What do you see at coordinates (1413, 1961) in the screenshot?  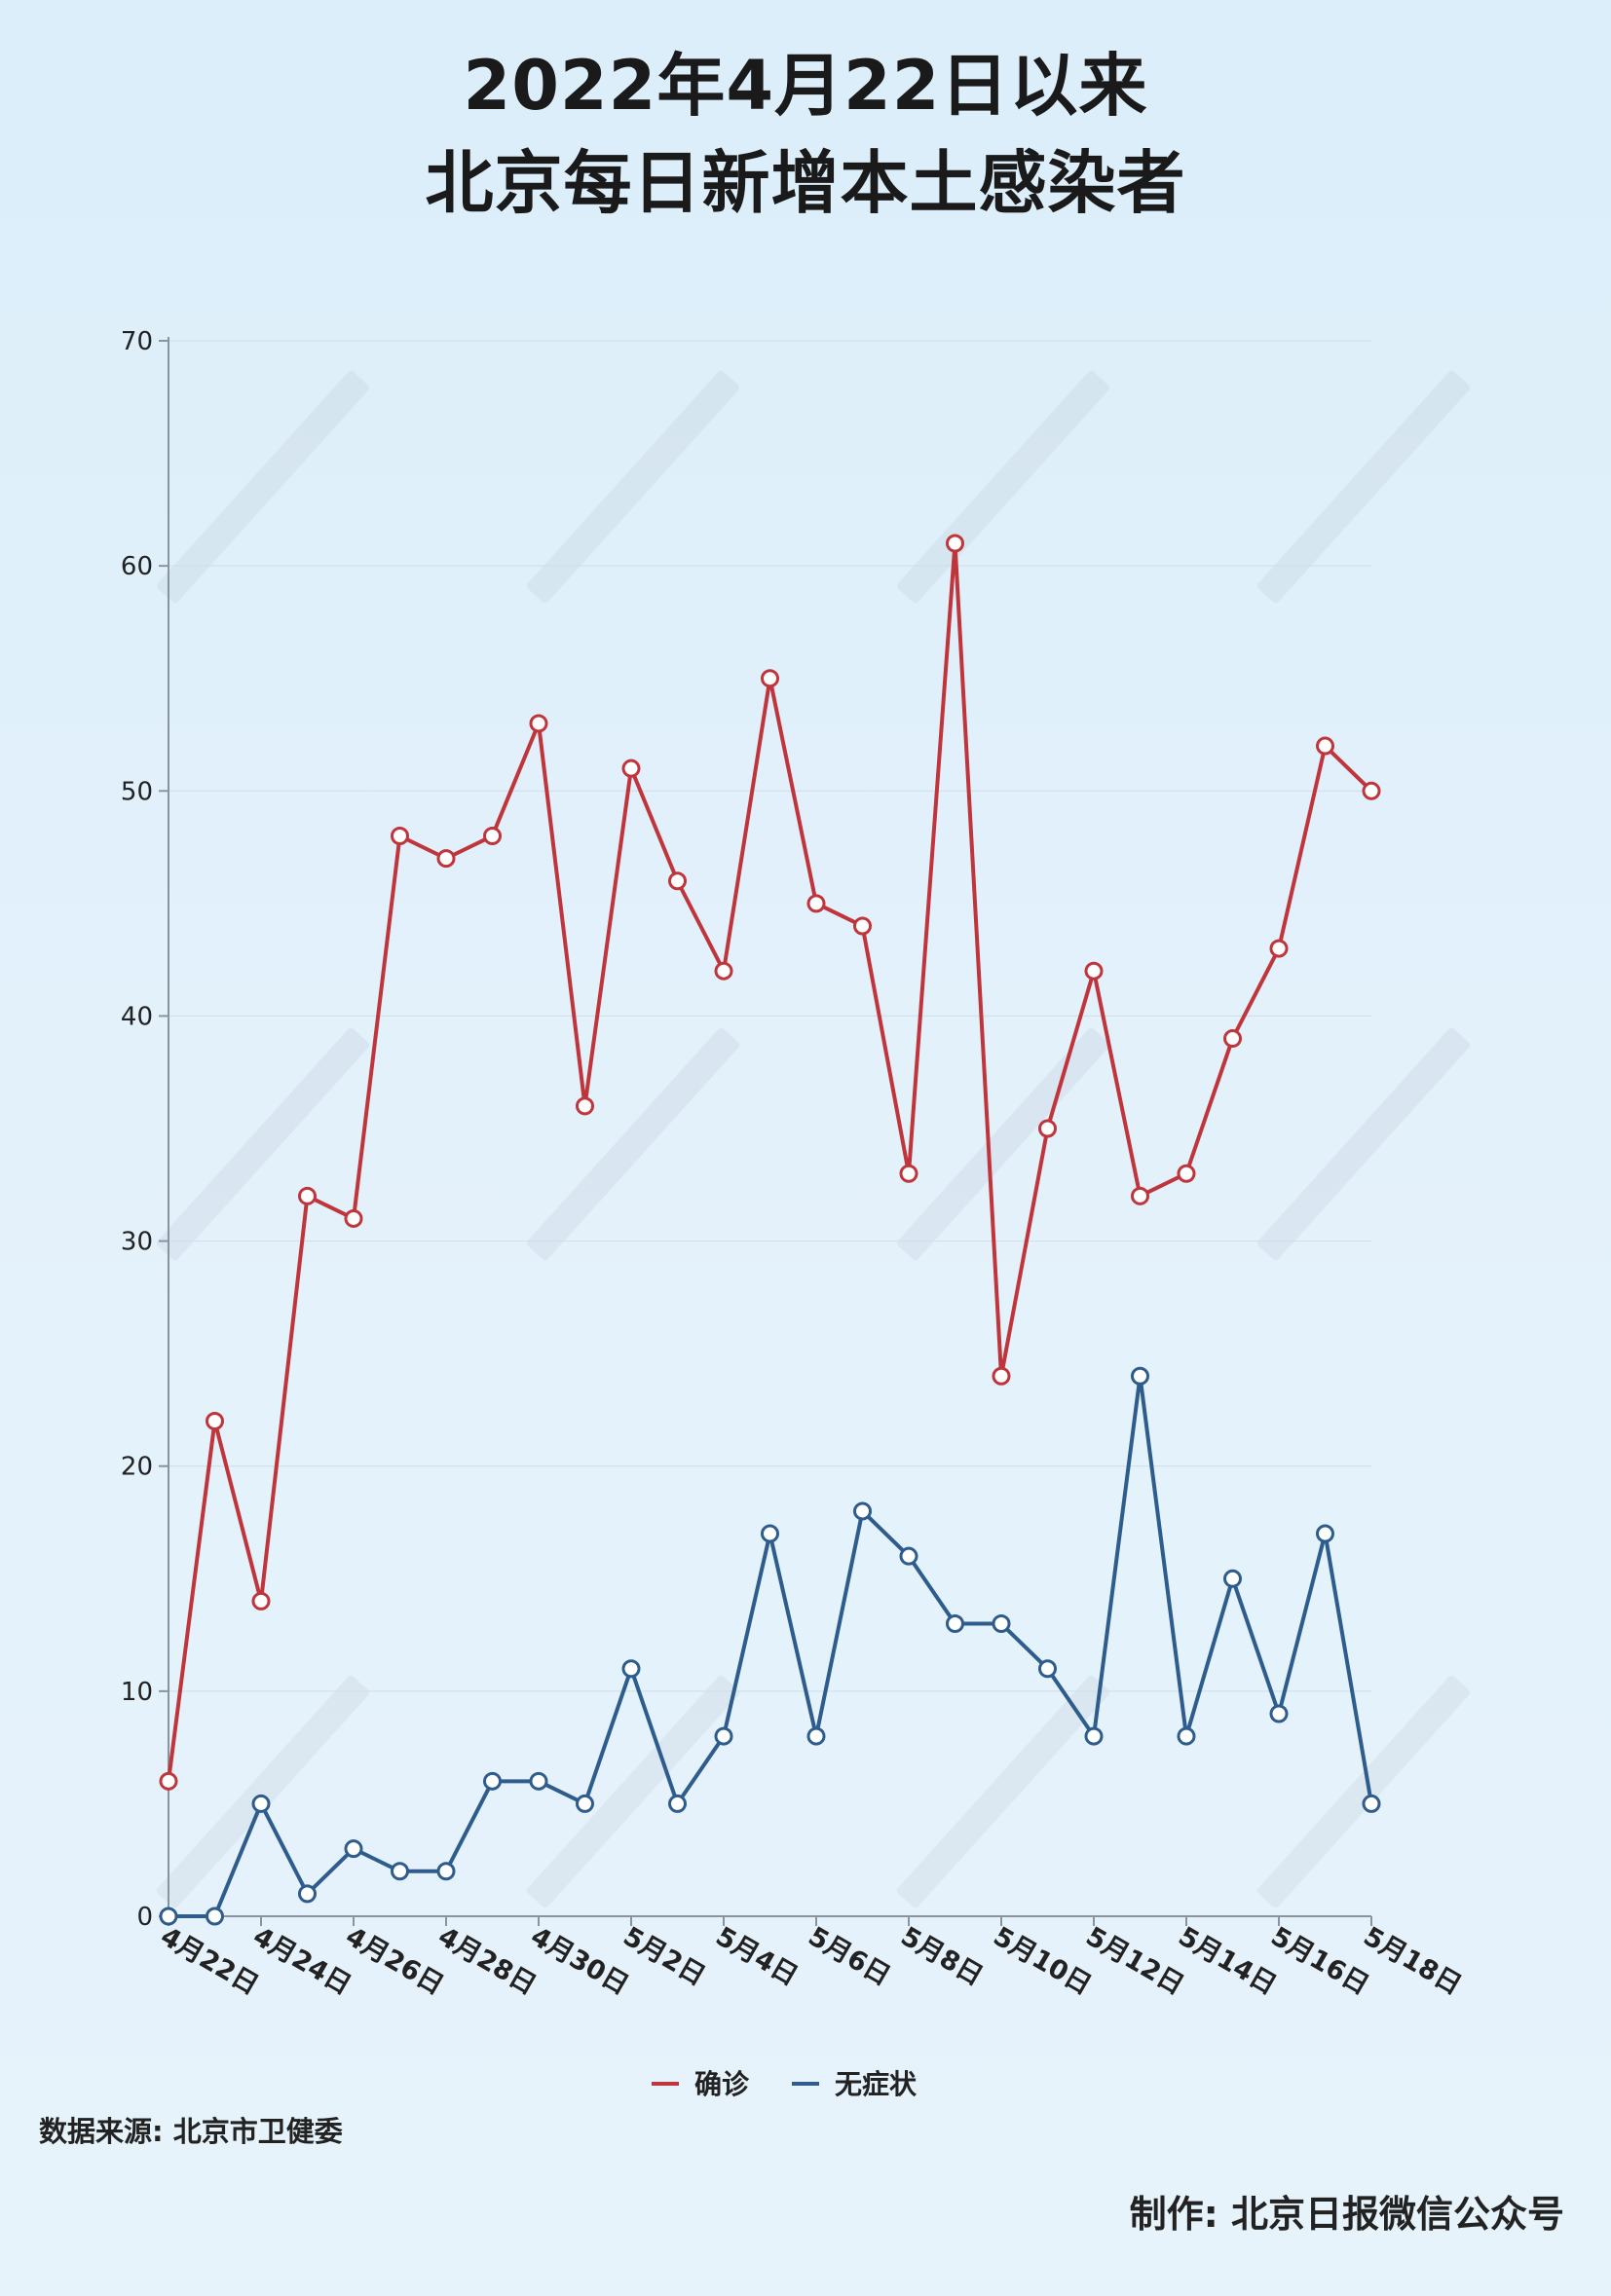 I see `x-tick-label-13: 5月18日` at bounding box center [1413, 1961].